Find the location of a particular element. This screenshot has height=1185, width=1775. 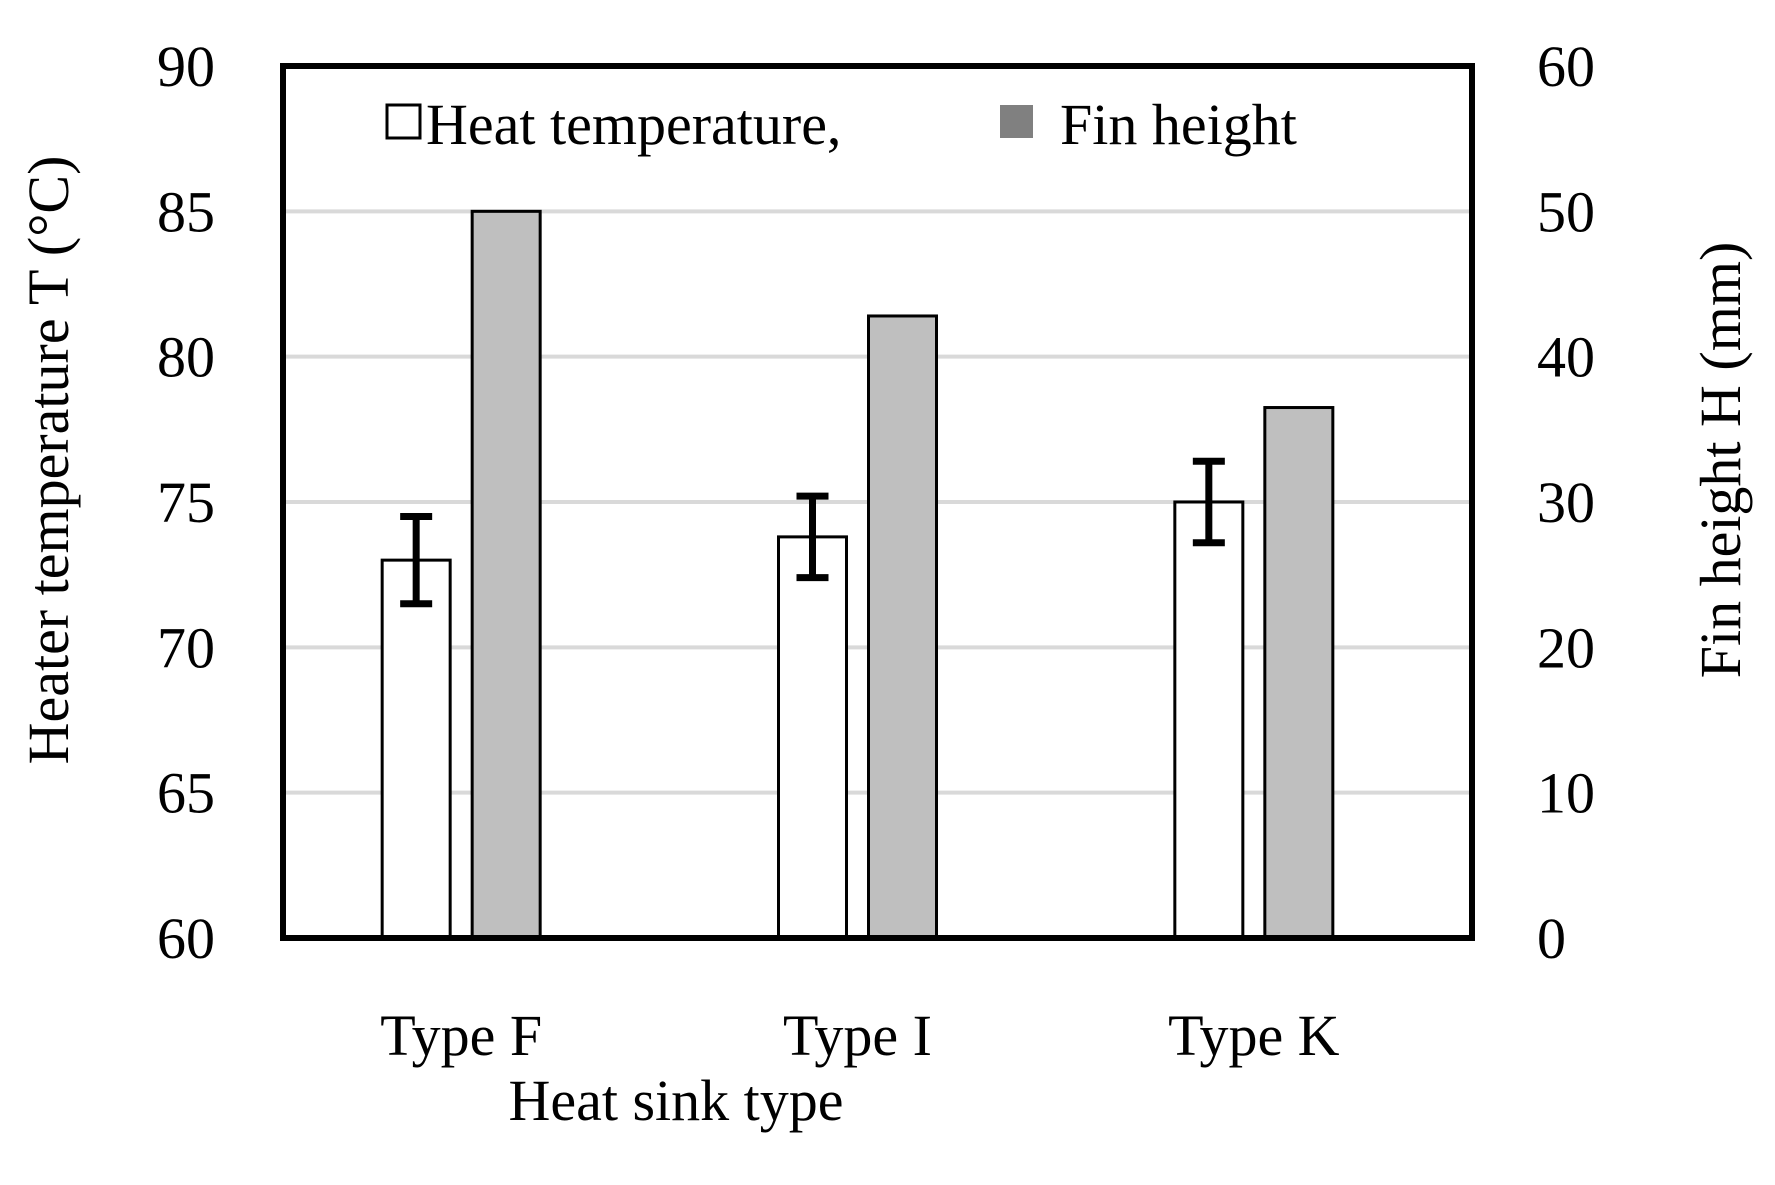

y-axis-label: Heater temperature T (°C) is located at coordinates (48, 460).